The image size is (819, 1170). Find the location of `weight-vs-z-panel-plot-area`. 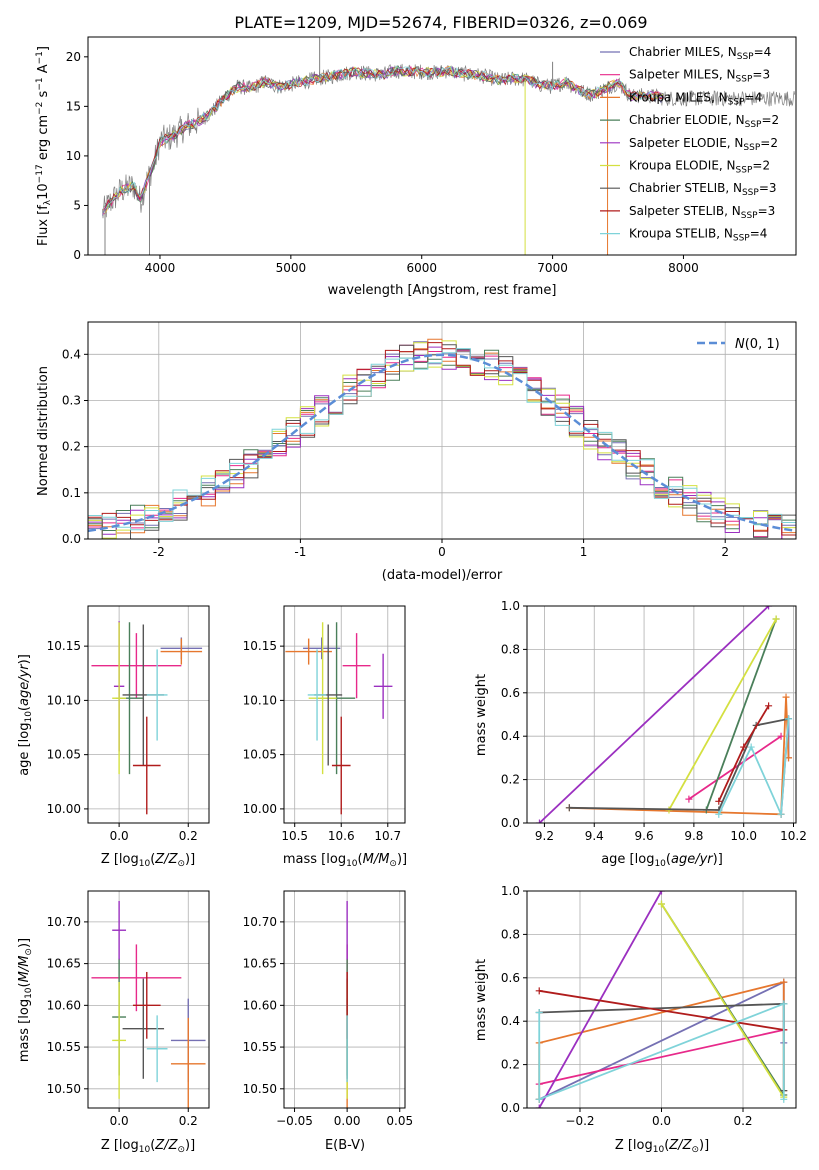

weight-vs-z-panel-plot-area is located at coordinates (661, 999).